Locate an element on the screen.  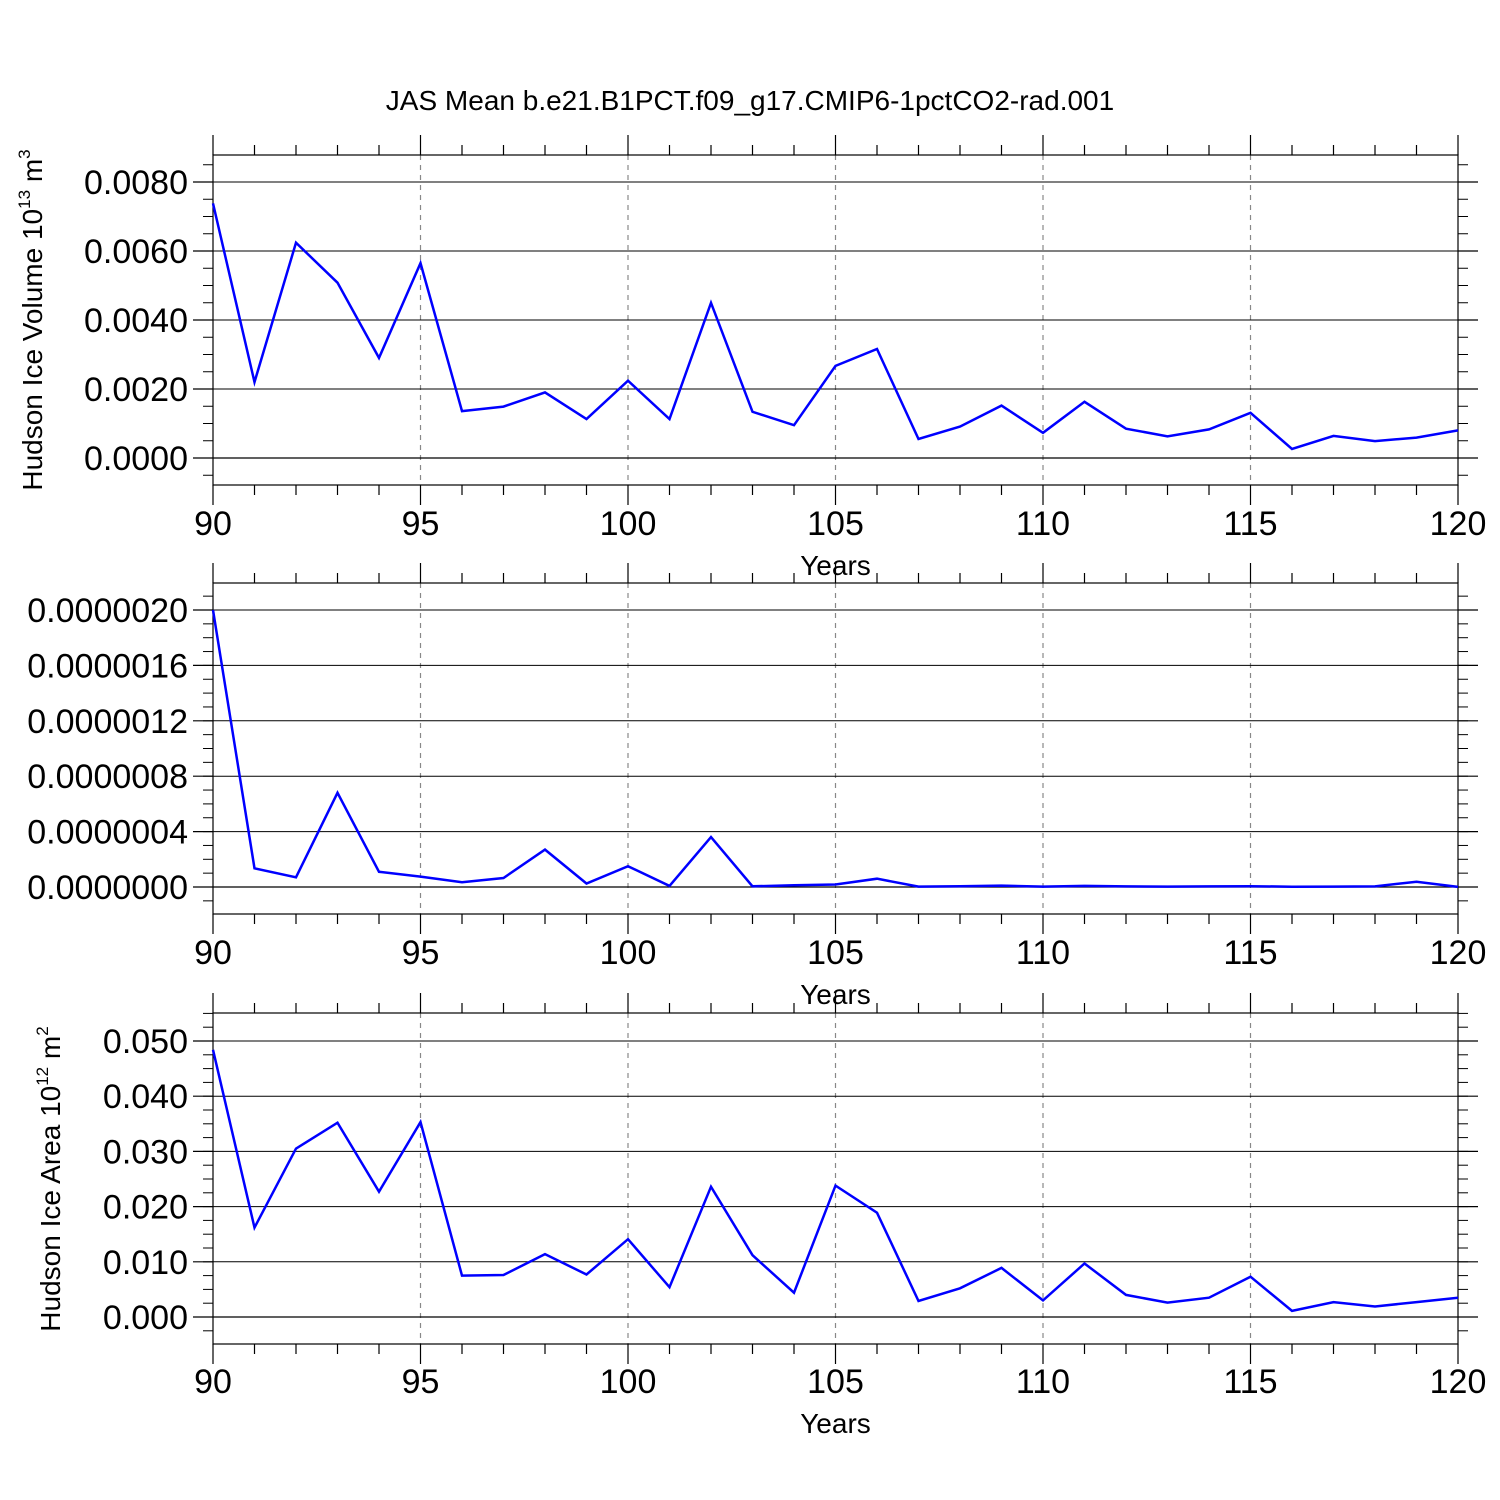
panel-volume-series-line is located at coordinates (835, 327).